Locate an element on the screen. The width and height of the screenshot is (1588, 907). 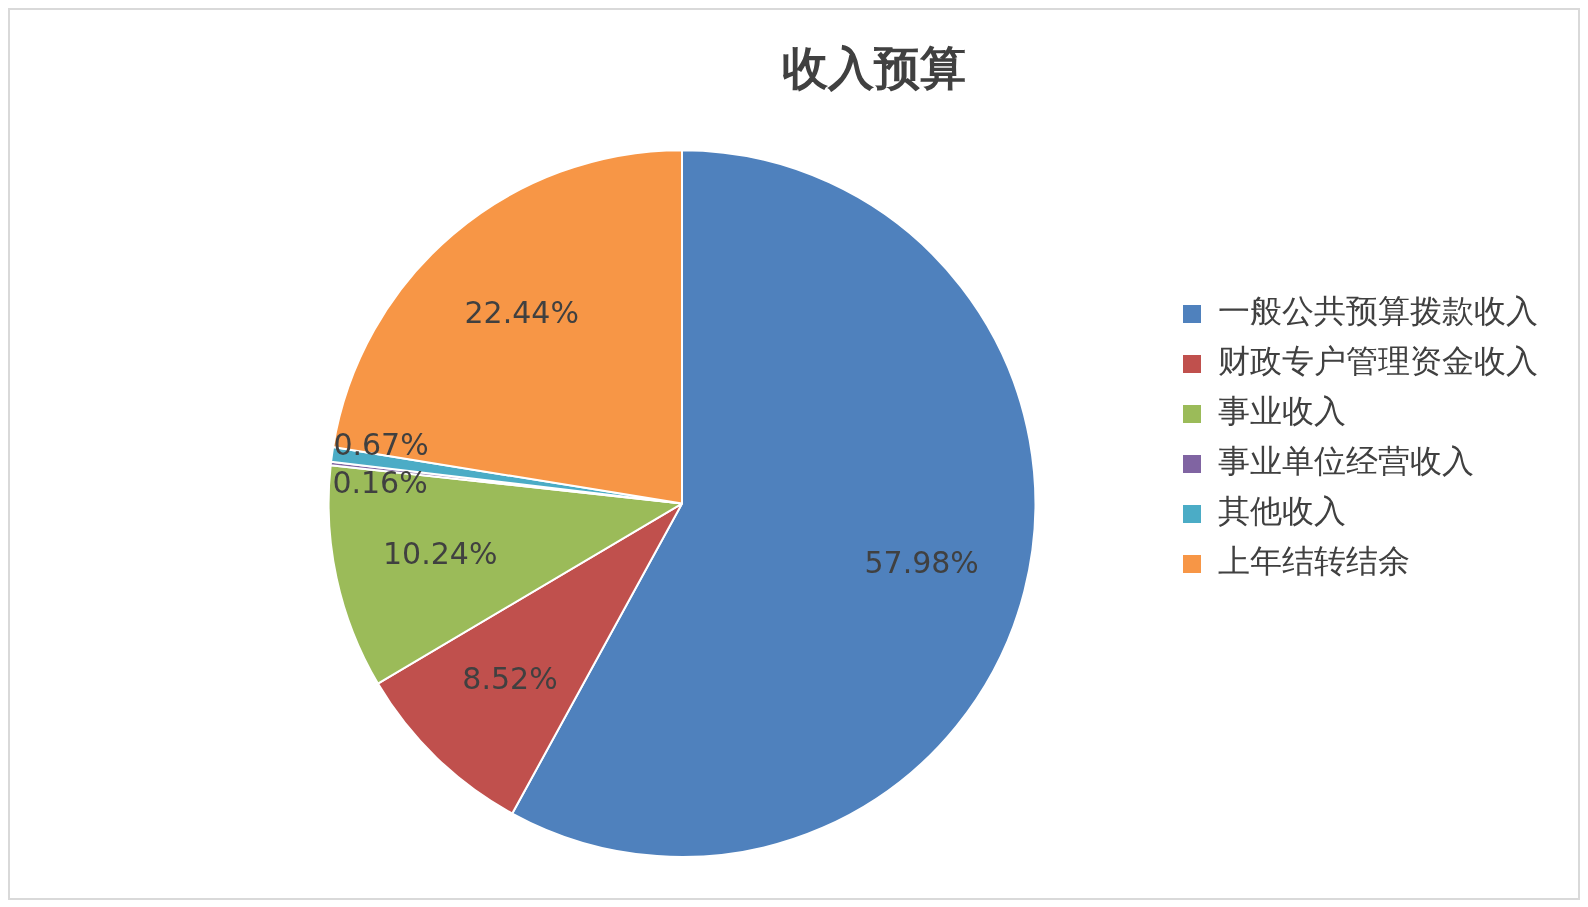
data-label: 8.52% is located at coordinates (510, 679).